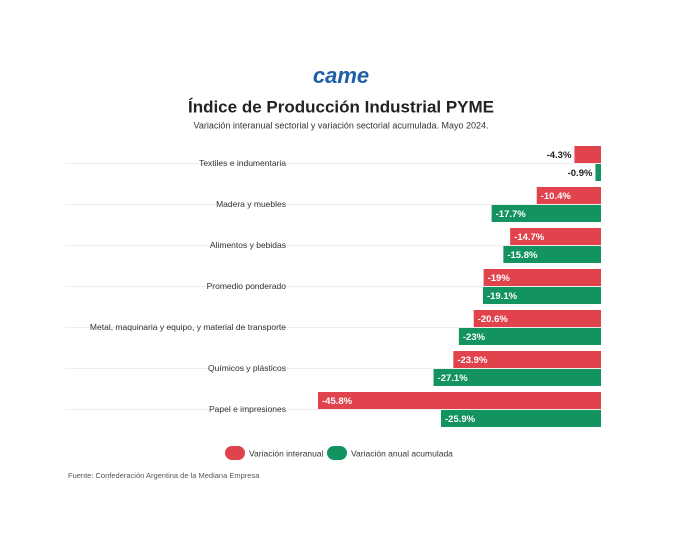  Describe the element at coordinates (247, 286) in the screenshot. I see `category-label: Promedio ponderado` at that location.